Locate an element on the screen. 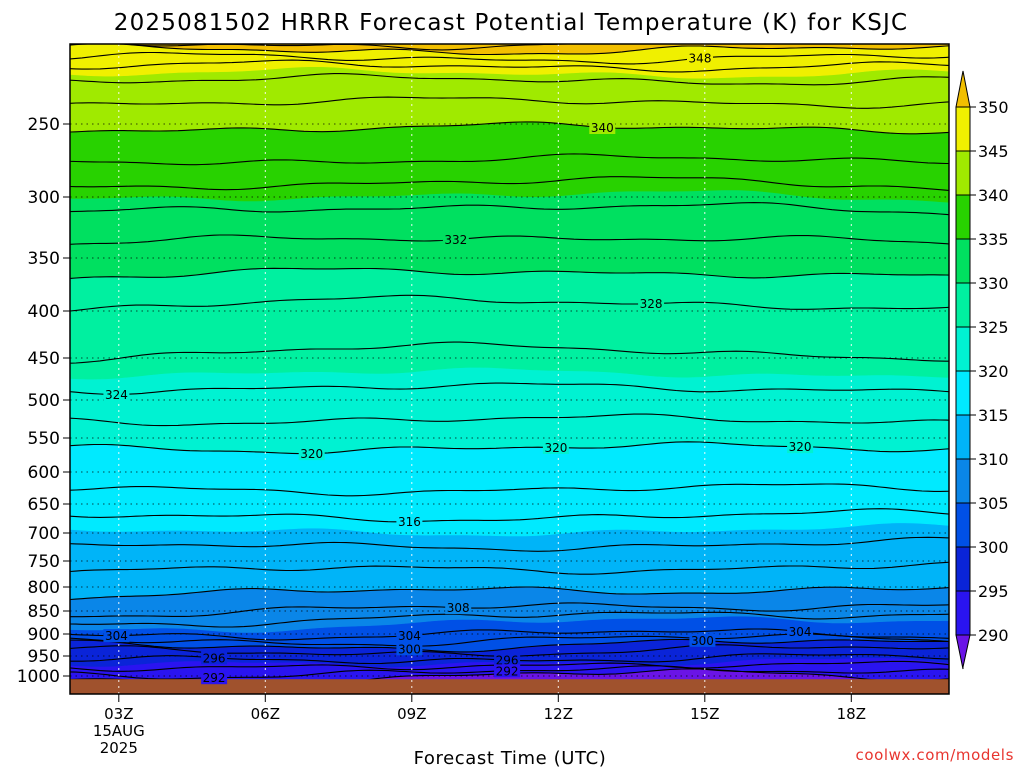  y-tick-label: 500 is located at coordinates (44, 401).